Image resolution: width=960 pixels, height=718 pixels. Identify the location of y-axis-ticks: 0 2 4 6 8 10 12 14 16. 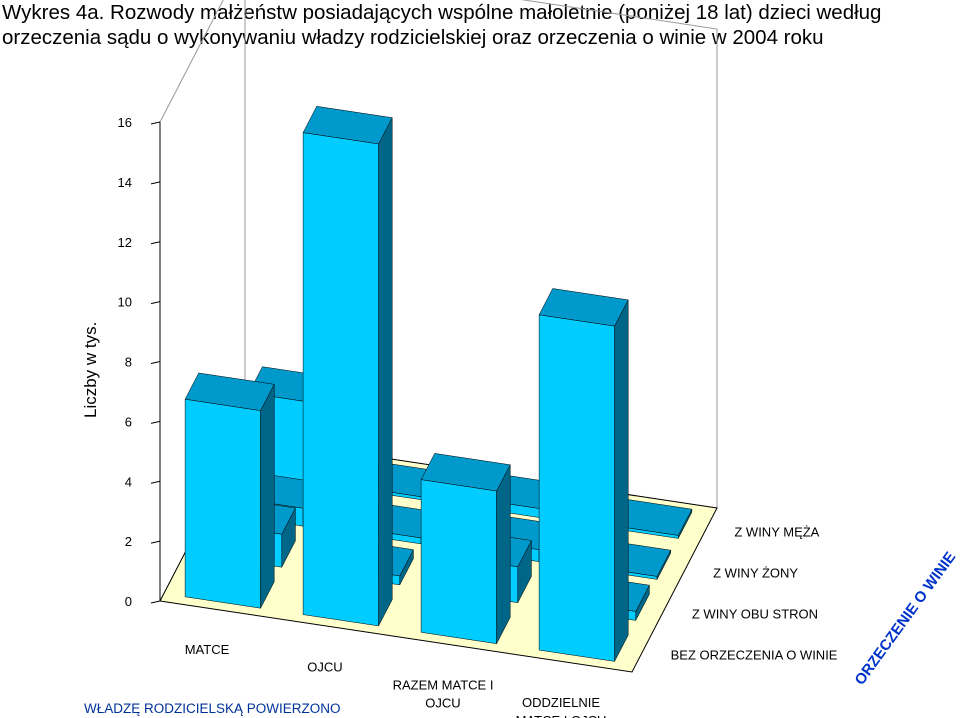
(139, 362).